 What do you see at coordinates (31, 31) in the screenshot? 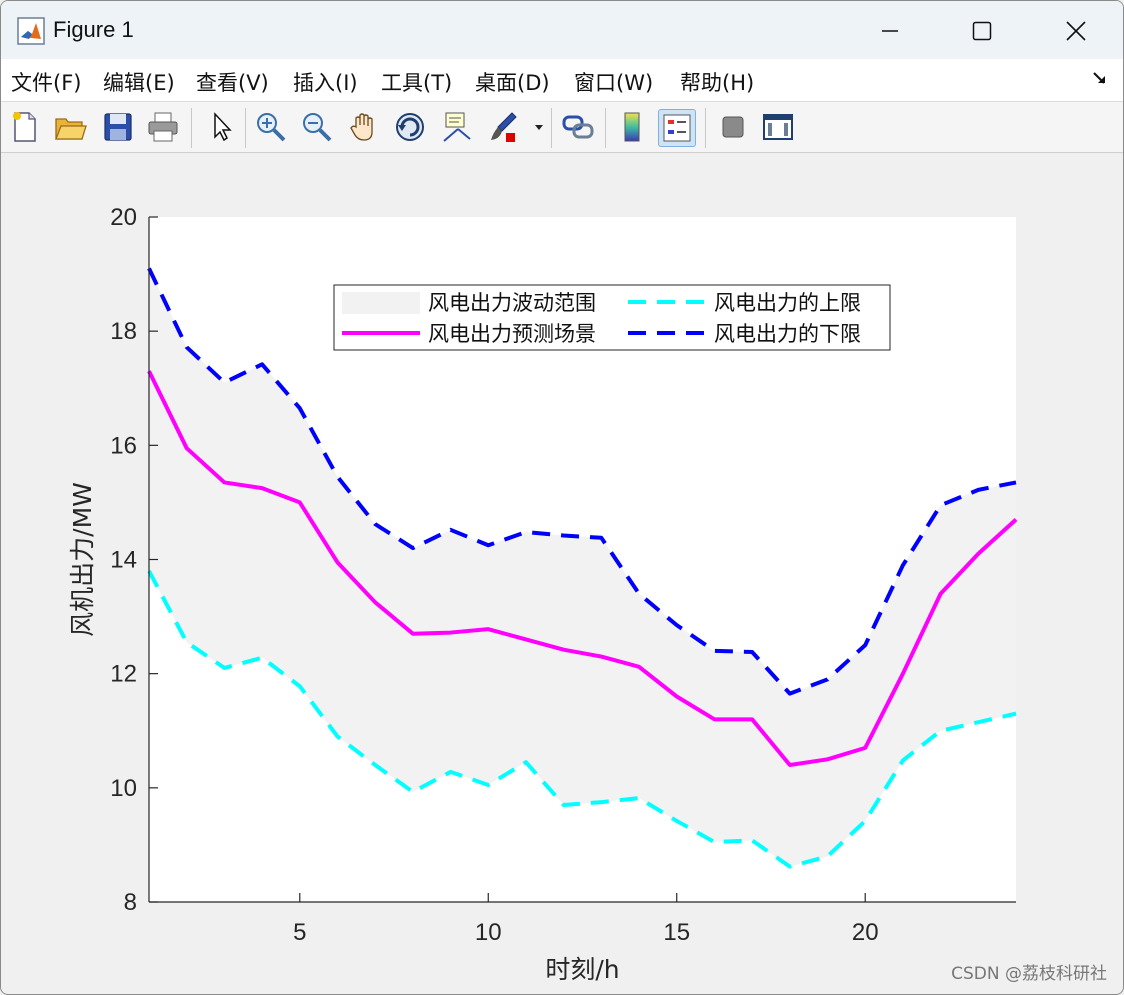
I see `matlab-logo-icon` at bounding box center [31, 31].